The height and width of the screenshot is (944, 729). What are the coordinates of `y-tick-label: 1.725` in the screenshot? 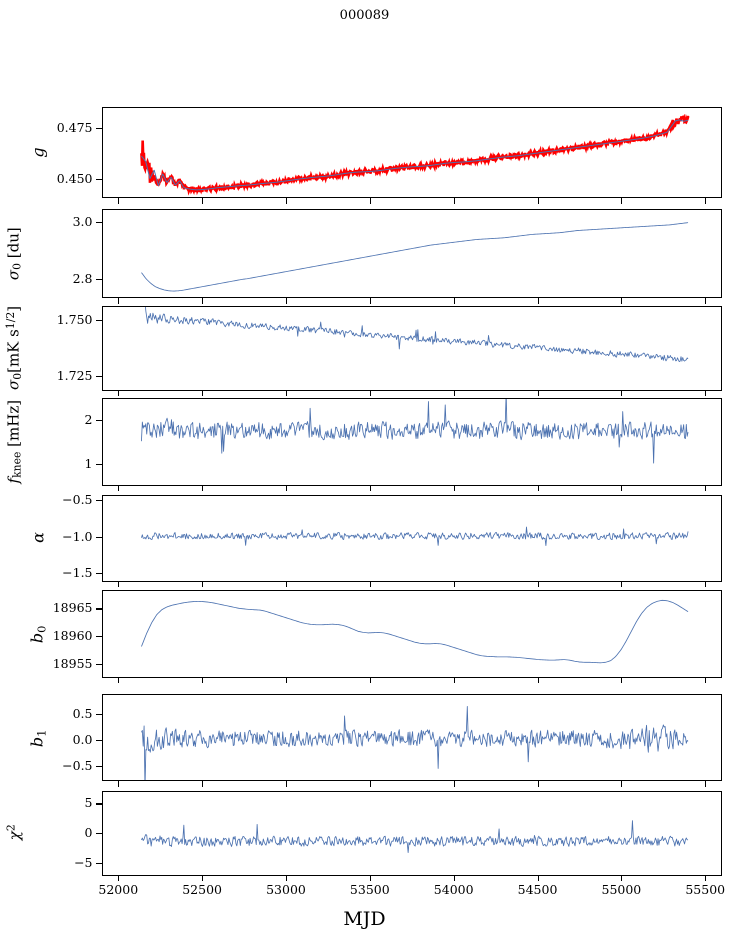 It's located at (74, 375).